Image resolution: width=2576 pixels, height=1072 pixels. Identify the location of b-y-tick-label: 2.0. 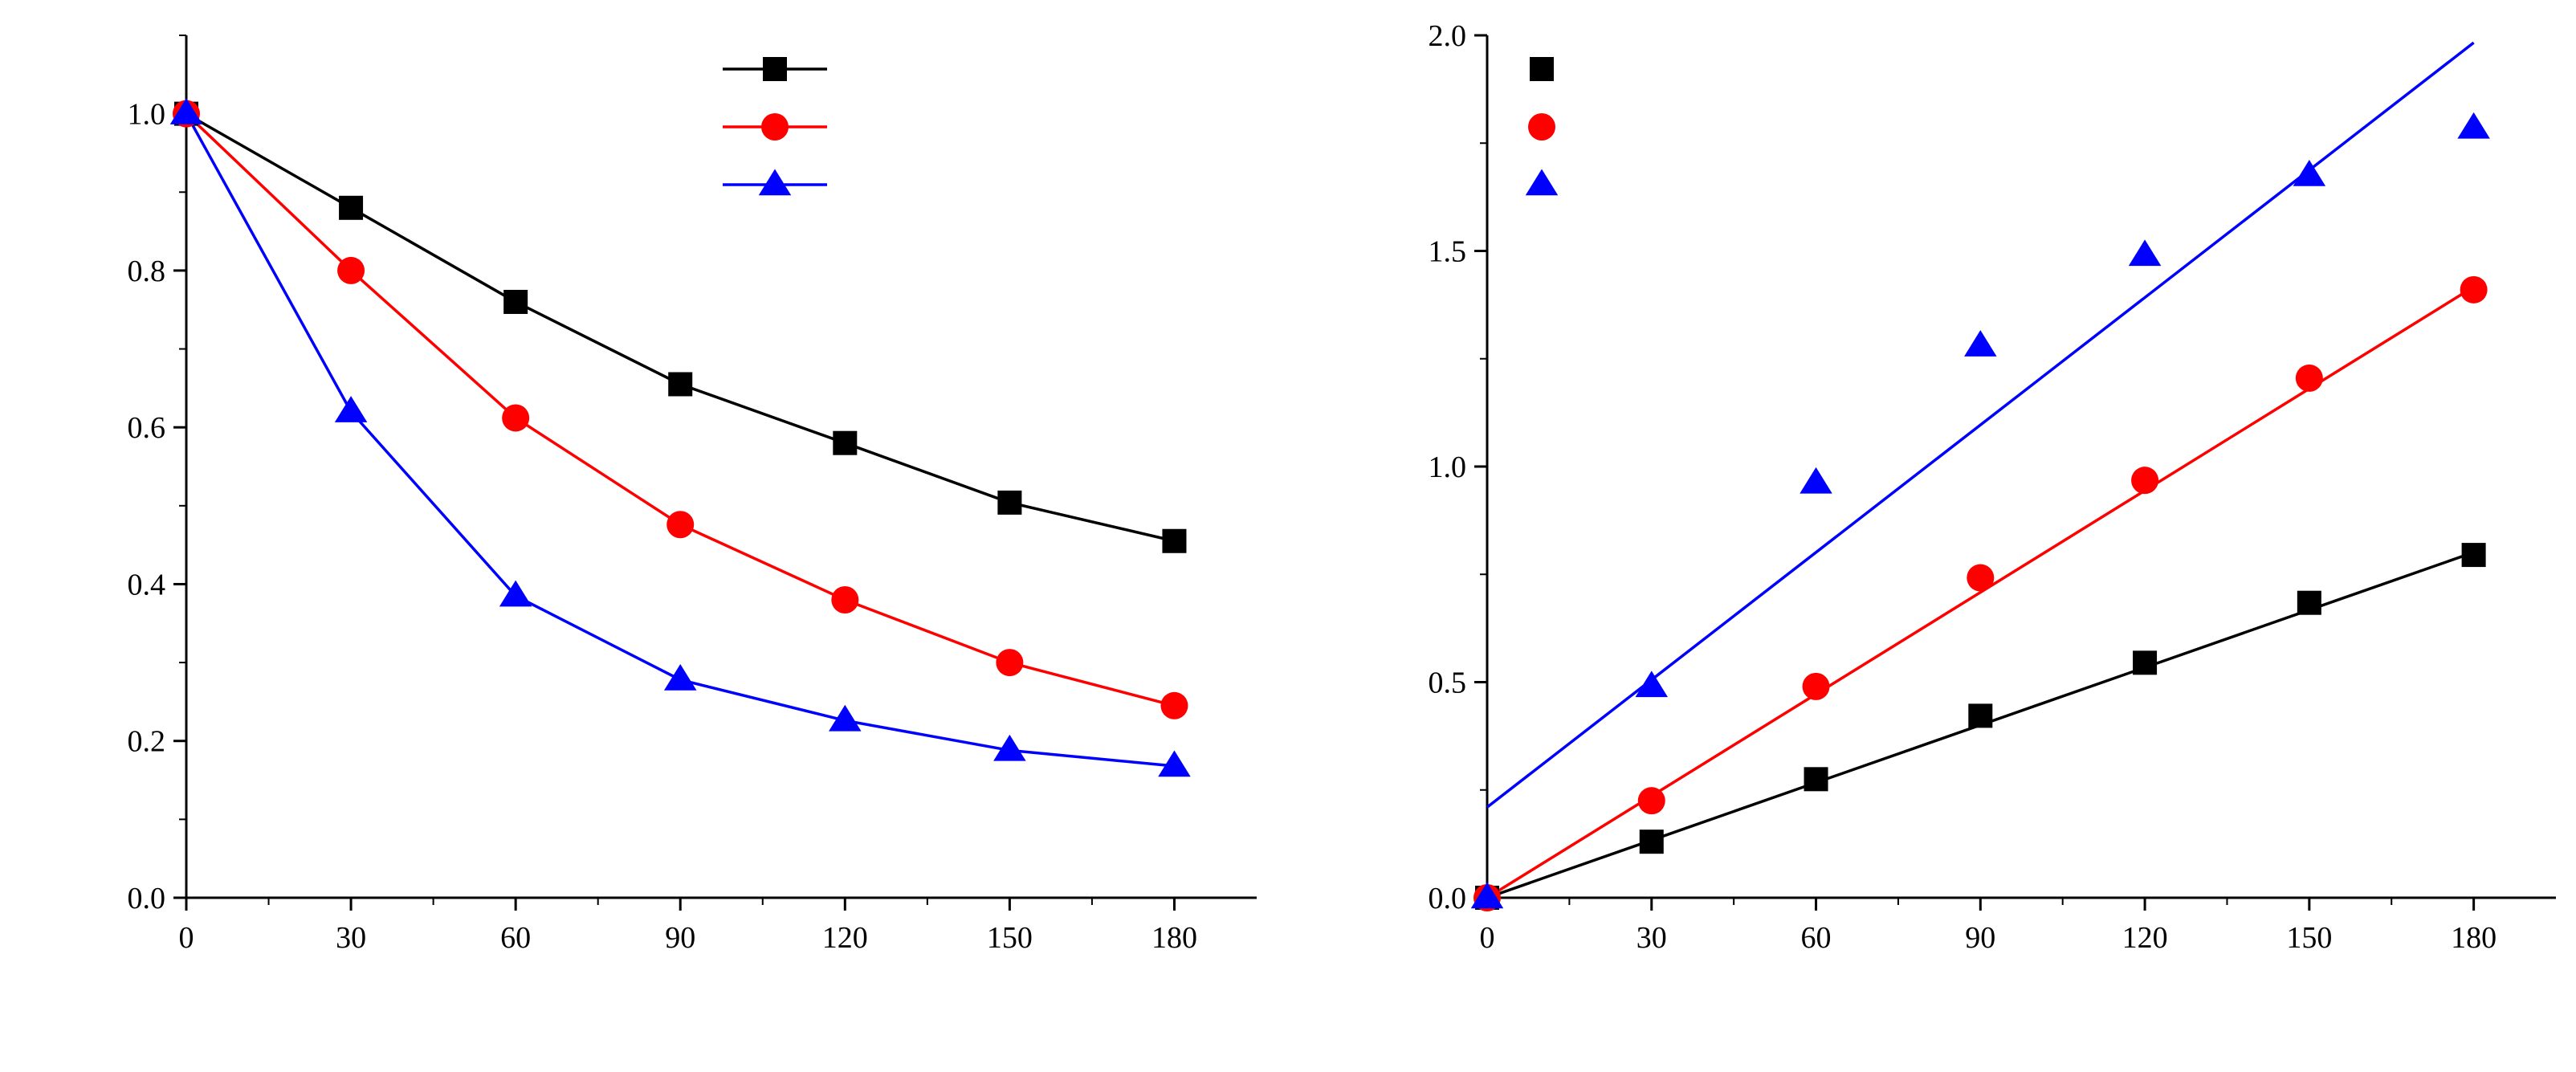
(1448, 36).